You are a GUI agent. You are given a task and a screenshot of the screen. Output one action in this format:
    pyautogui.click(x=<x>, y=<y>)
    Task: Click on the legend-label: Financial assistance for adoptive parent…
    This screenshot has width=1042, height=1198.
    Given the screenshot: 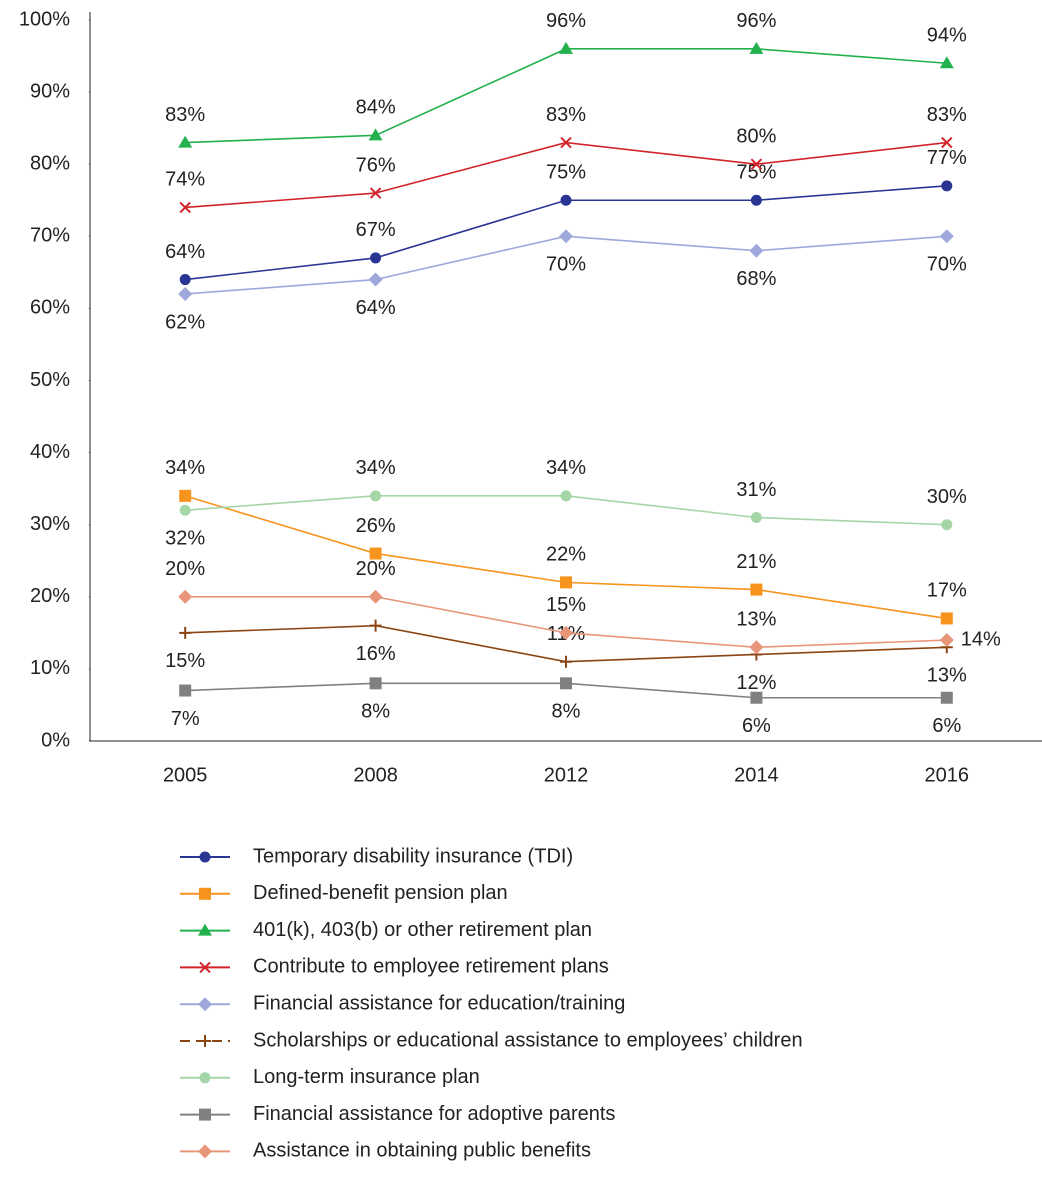 What is the action you would take?
    pyautogui.click(x=434, y=1114)
    